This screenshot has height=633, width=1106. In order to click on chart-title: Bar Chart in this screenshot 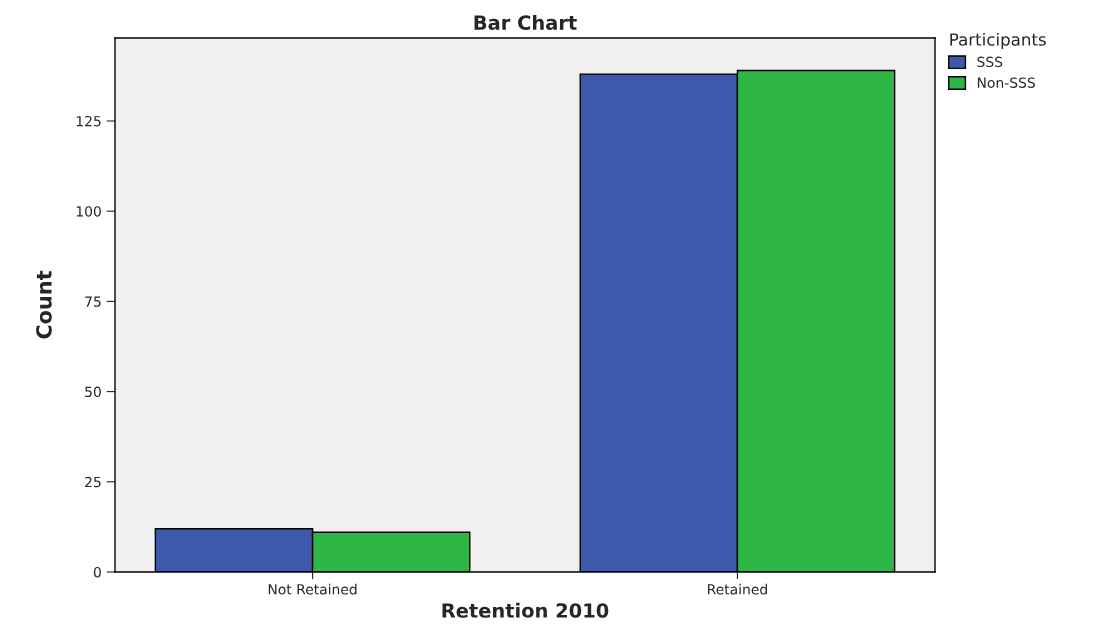, I will do `click(525, 22)`.